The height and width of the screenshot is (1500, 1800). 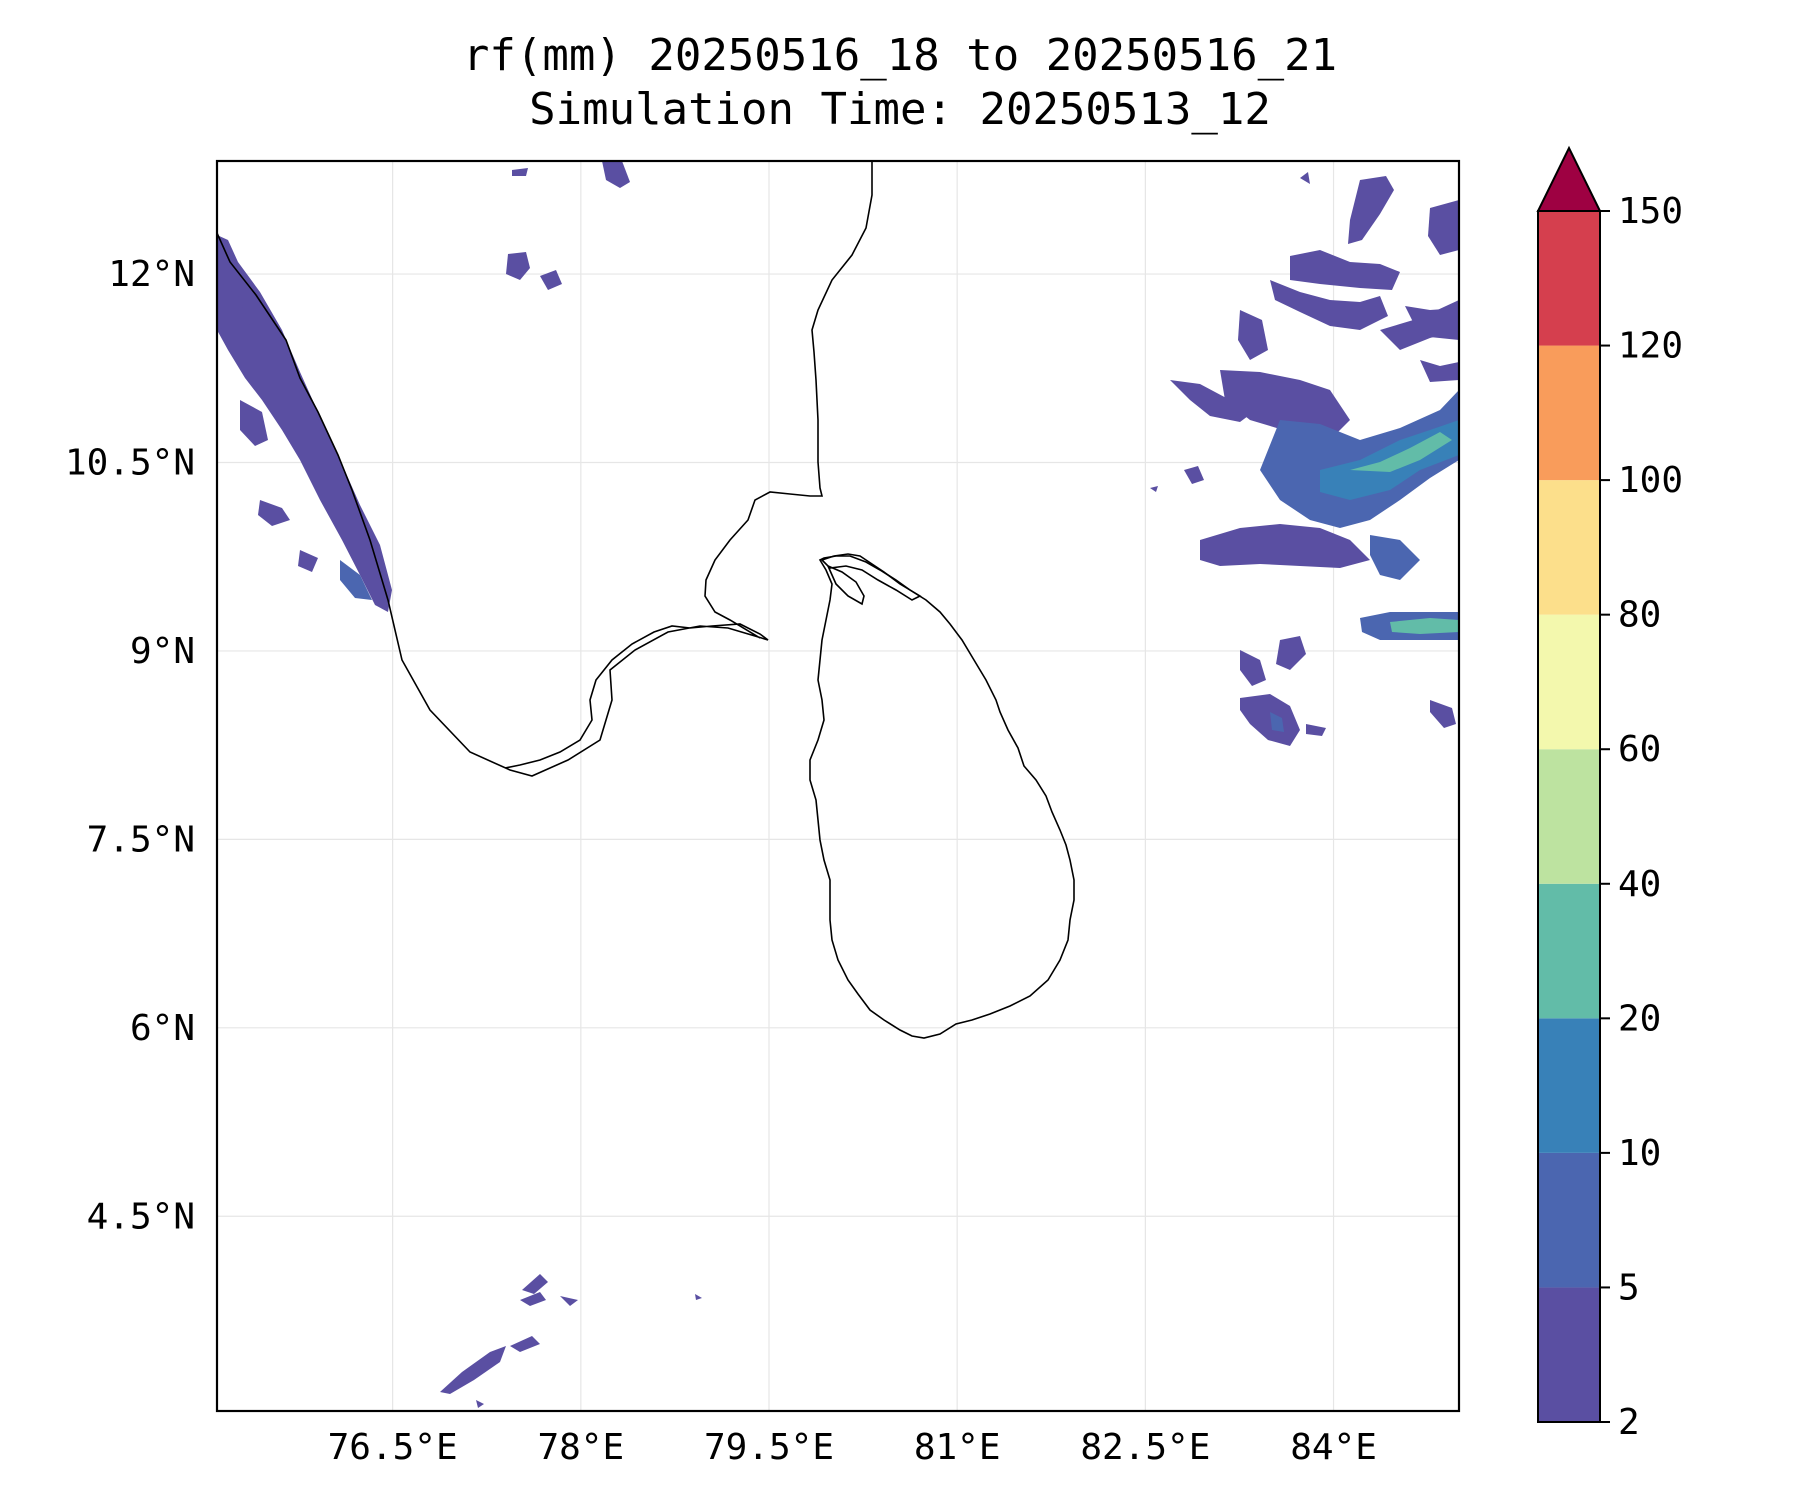 I want to click on colorbar-tick-label: 150, so click(x=1650, y=211).